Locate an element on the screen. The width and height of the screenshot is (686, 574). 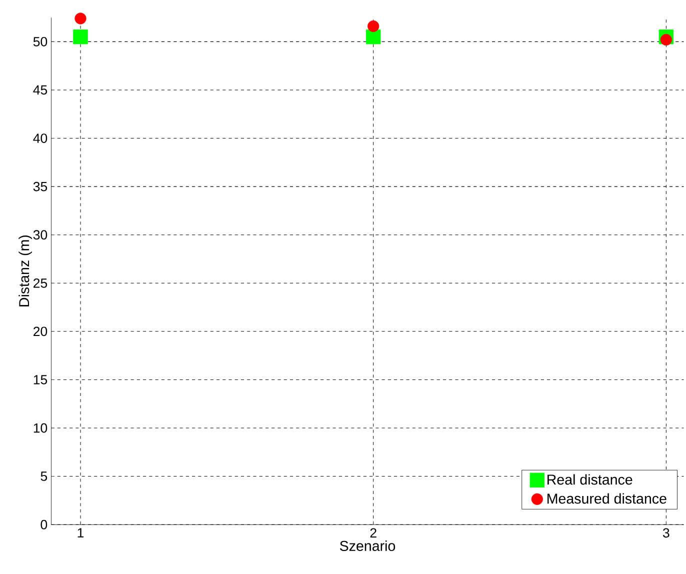
y-tick-label: 20 is located at coordinates (41, 331).